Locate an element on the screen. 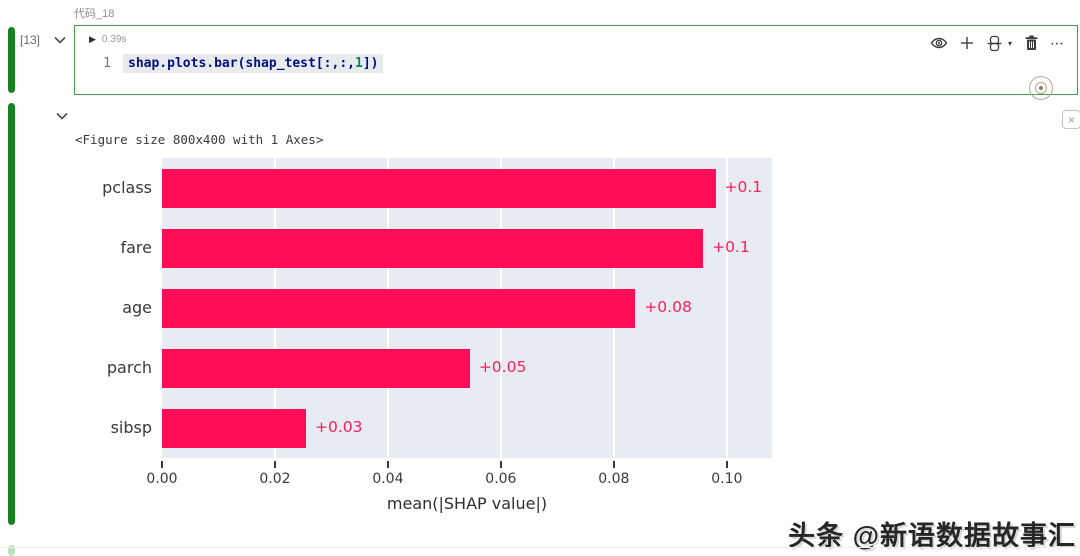 The width and height of the screenshot is (1080, 556). delete-cell-trash-icon is located at coordinates (1031, 43).